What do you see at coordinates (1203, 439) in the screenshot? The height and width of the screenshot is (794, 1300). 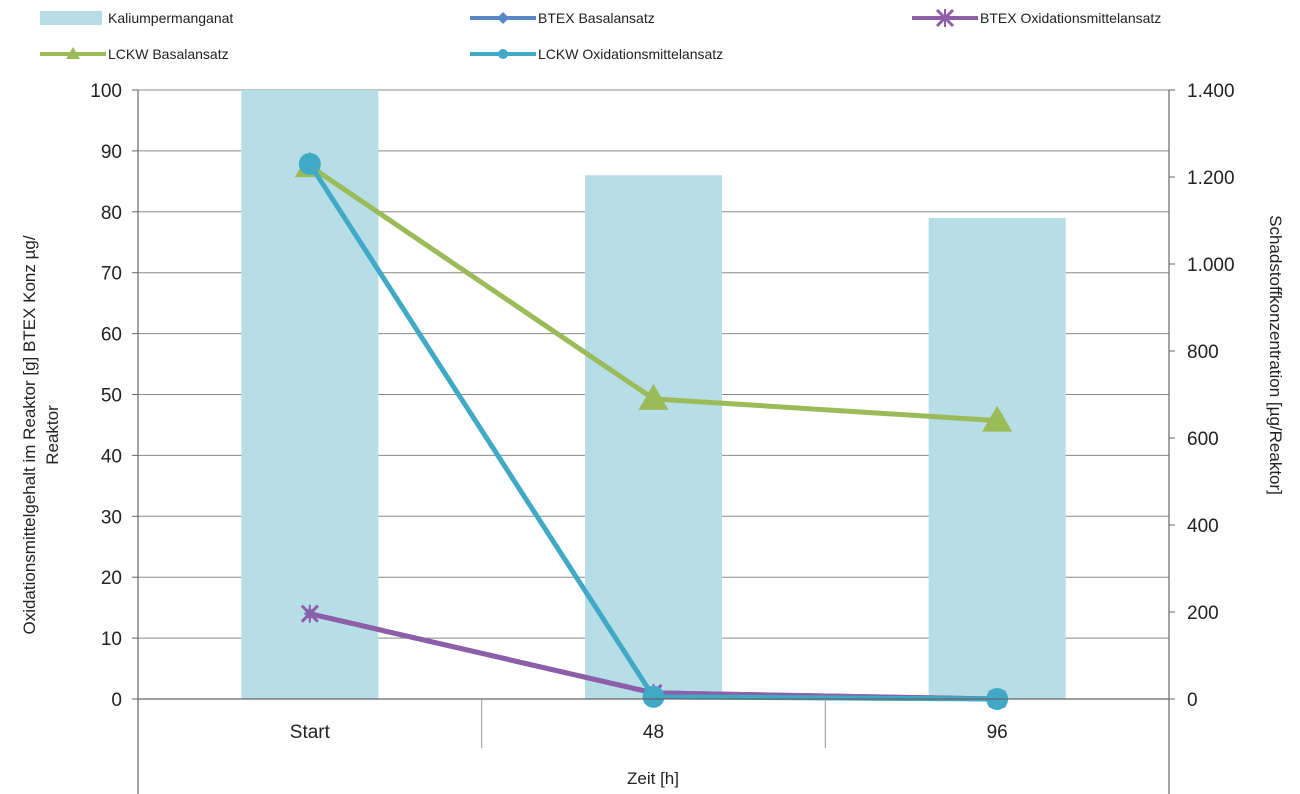 I see `right-tick-label: 600` at bounding box center [1203, 439].